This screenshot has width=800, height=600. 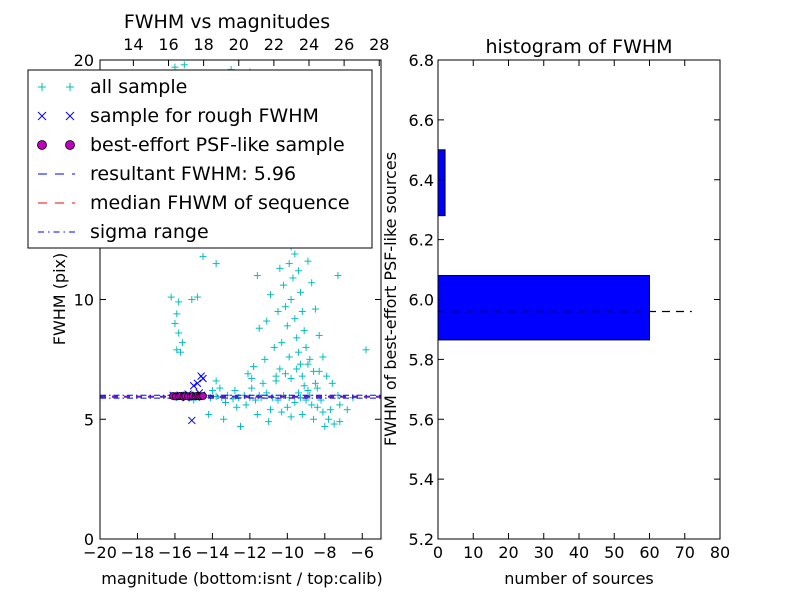 What do you see at coordinates (213, 552) in the screenshot?
I see `x-tick-label: −14` at bounding box center [213, 552].